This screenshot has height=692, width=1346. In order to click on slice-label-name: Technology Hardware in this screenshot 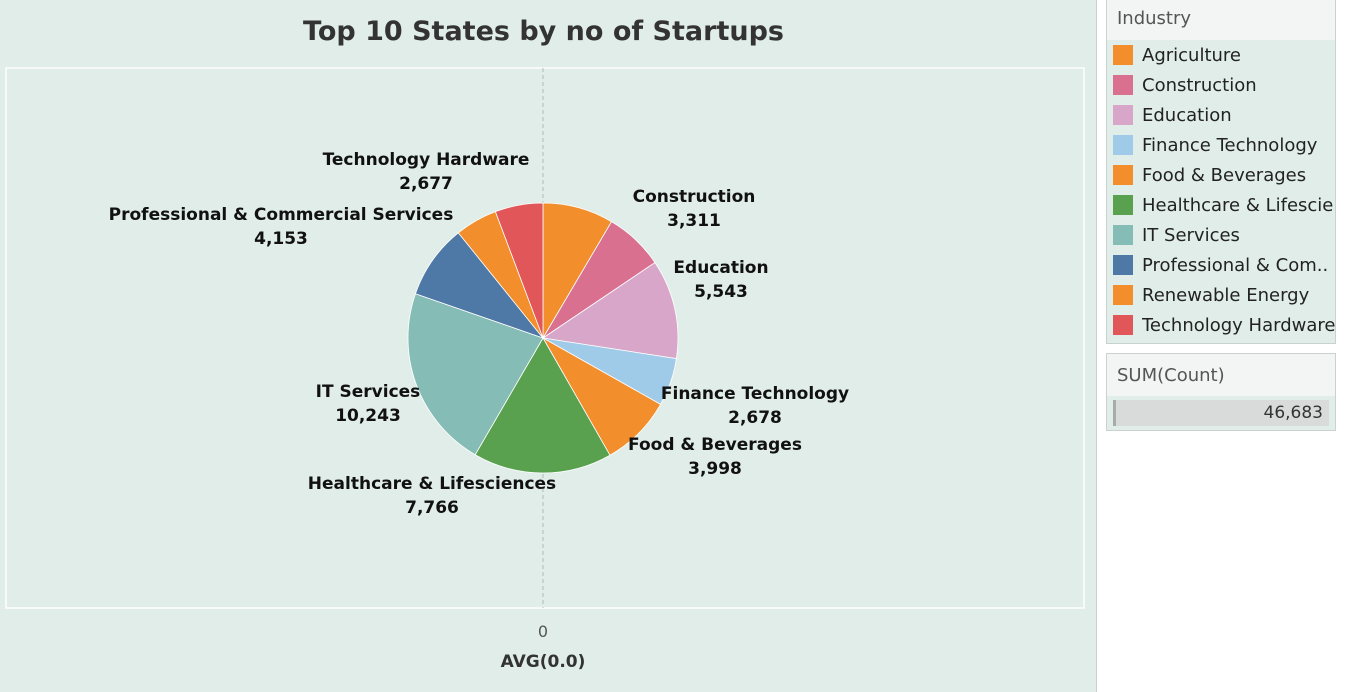, I will do `click(426, 160)`.